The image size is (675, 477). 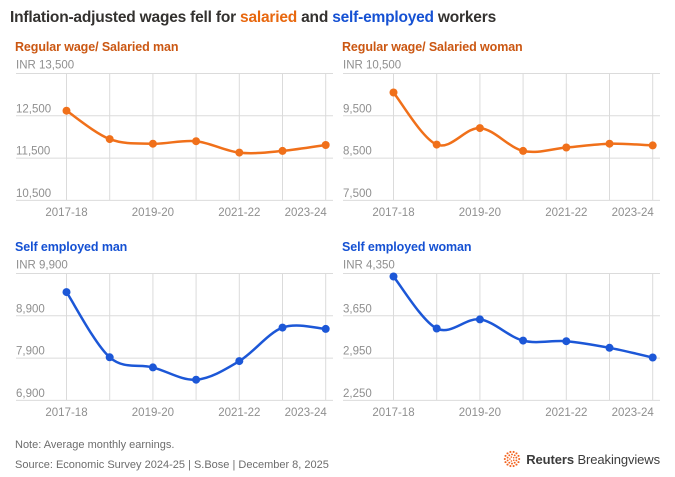 I want to click on reuters-dotted-sphere-icon, so click(x=512, y=459).